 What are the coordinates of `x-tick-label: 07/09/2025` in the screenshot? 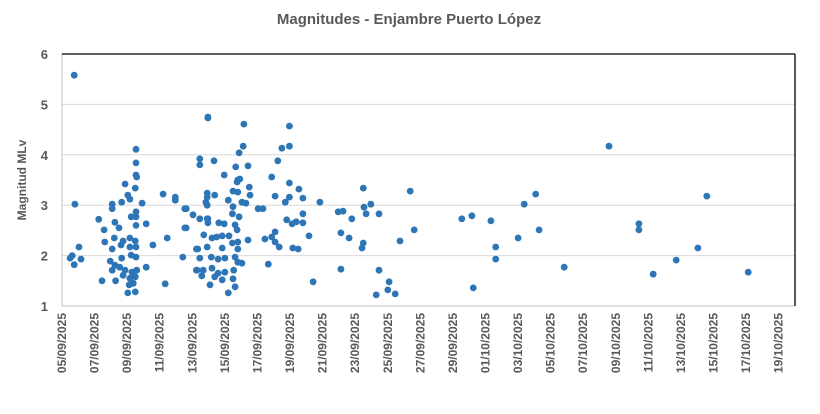 It's located at (95, 343).